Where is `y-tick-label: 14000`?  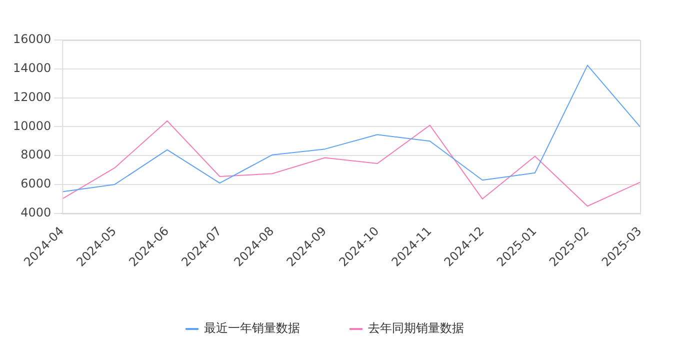 y-tick-label: 14000 is located at coordinates (32, 68).